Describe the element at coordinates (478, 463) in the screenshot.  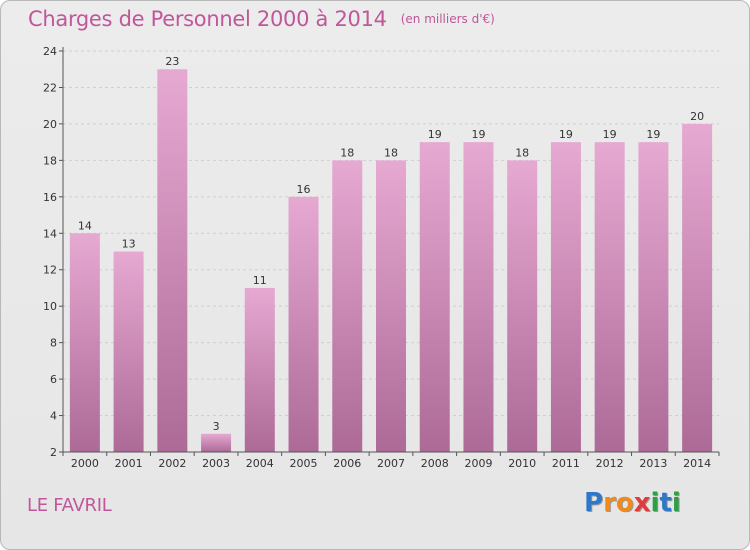
I see `x-tick-label: 2009` at that location.